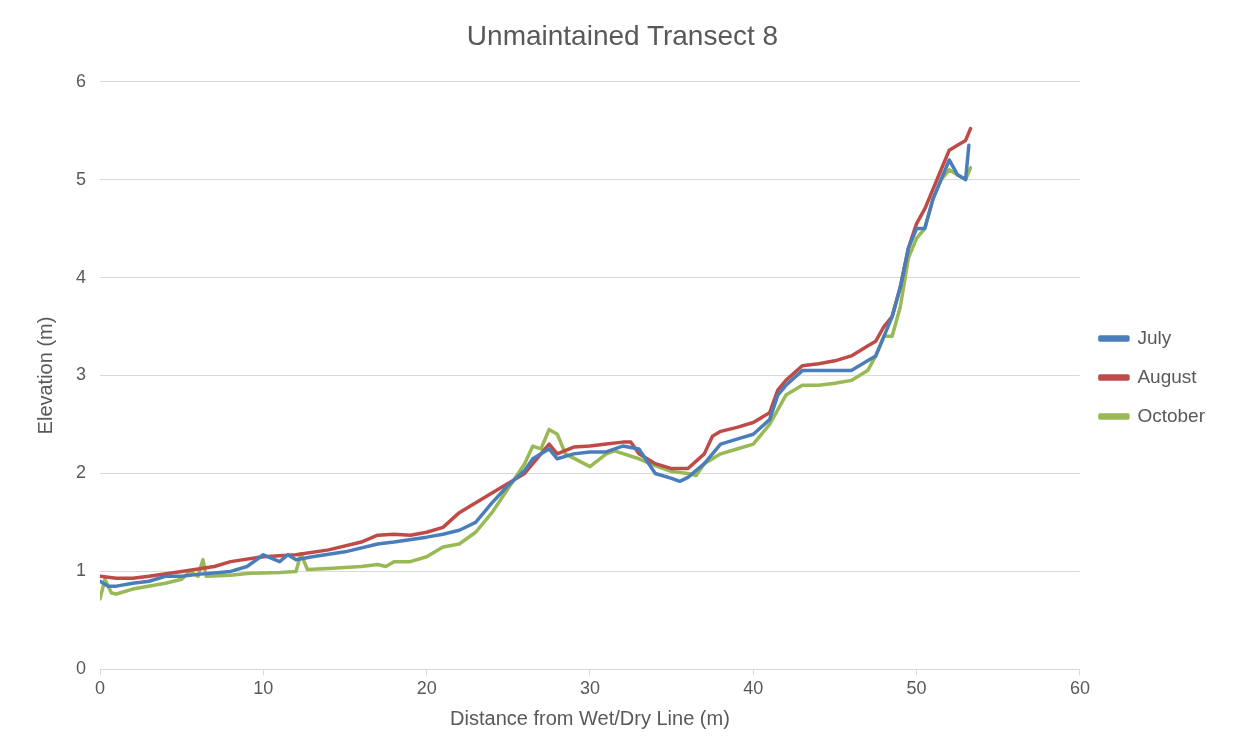 This screenshot has width=1240, height=745. Describe the element at coordinates (753, 688) in the screenshot. I see `x-tick-label: 40` at that location.